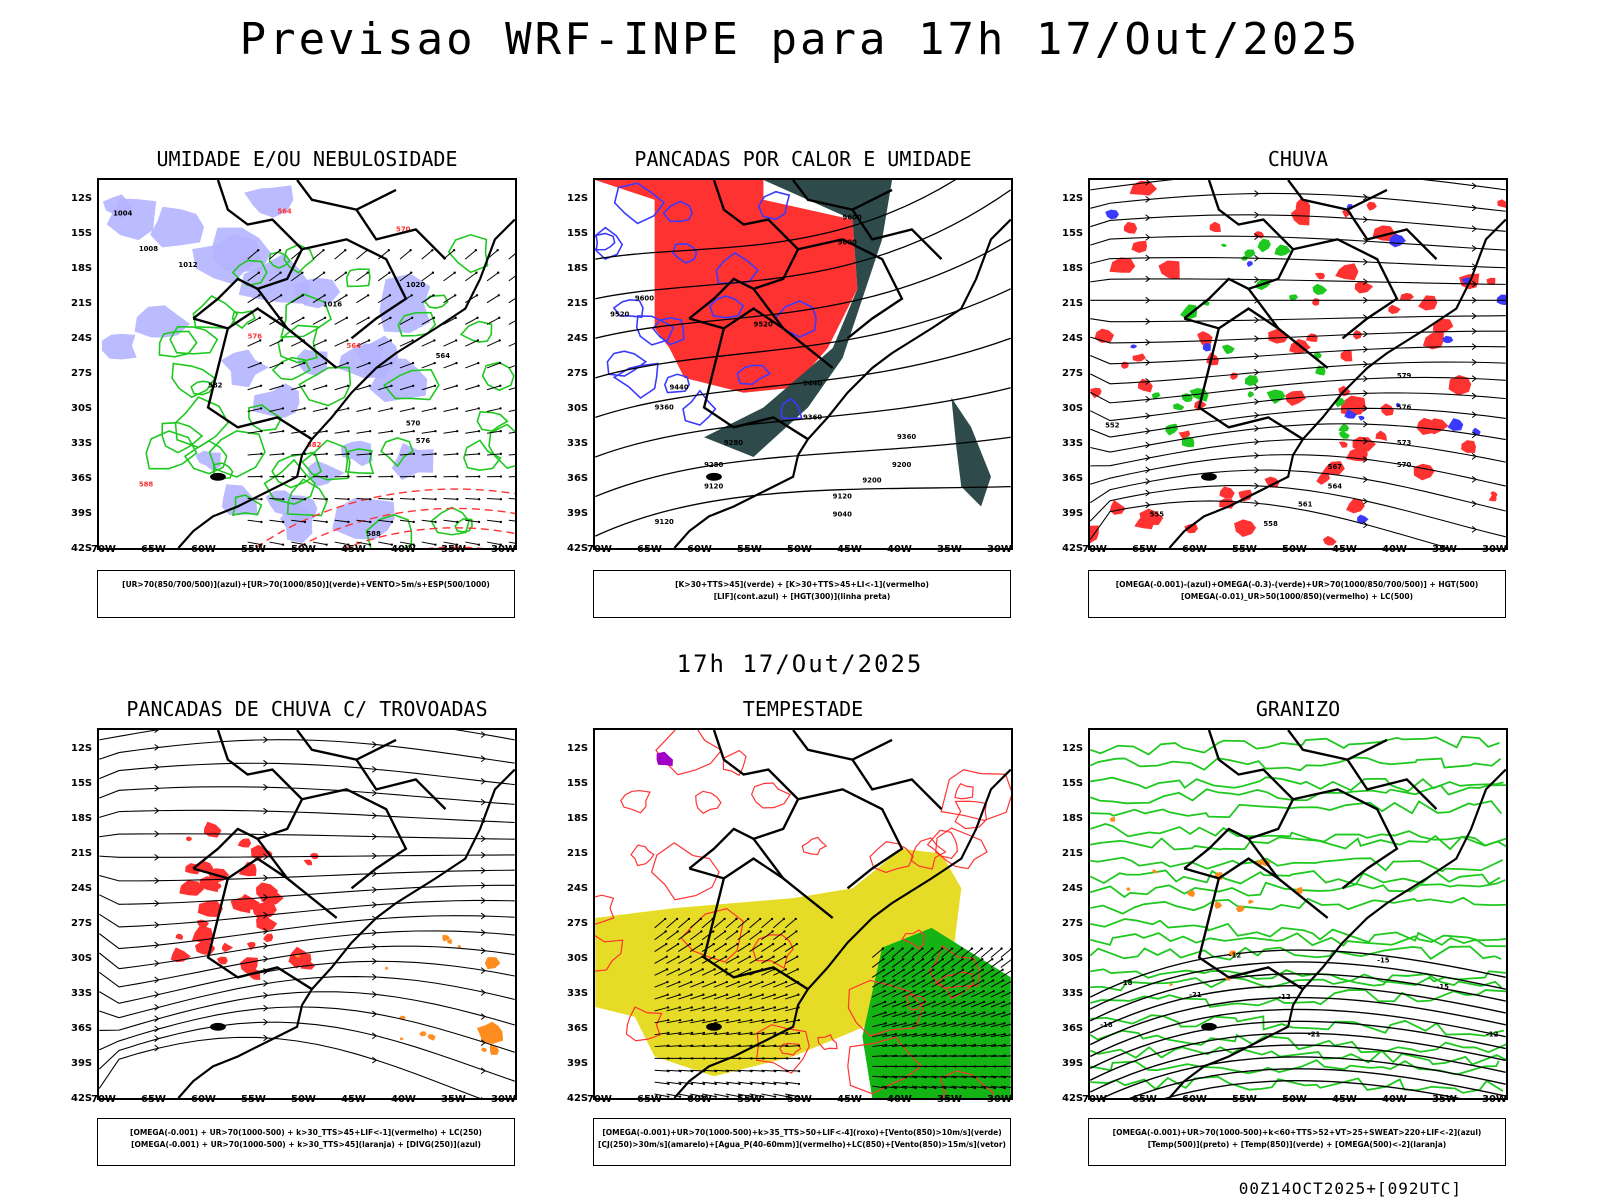 This screenshot has height=1200, width=1600. What do you see at coordinates (871, 481) in the screenshot?
I see `contour-label: 9200` at bounding box center [871, 481].